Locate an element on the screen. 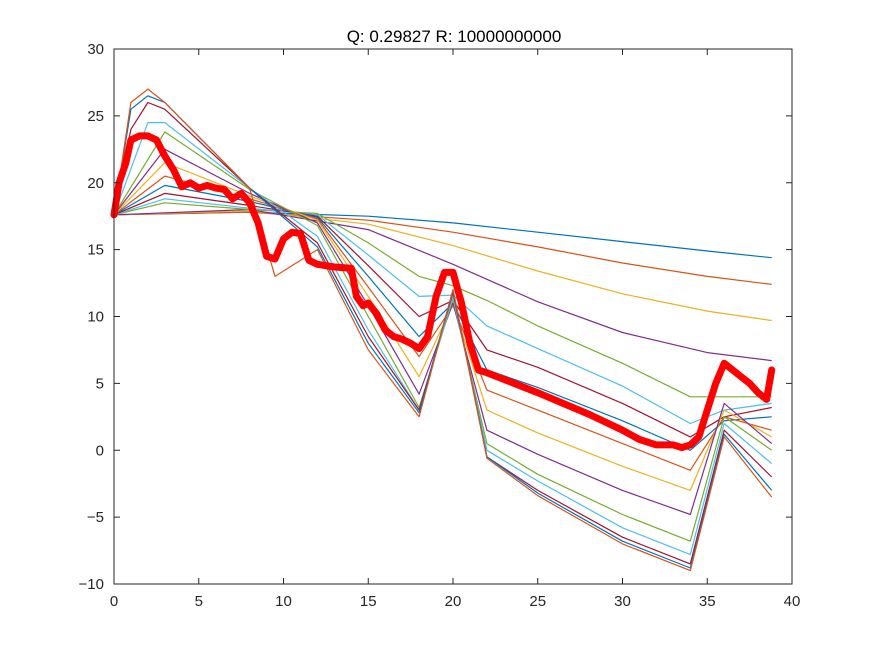  x-tick-label: 0 is located at coordinates (114, 601).